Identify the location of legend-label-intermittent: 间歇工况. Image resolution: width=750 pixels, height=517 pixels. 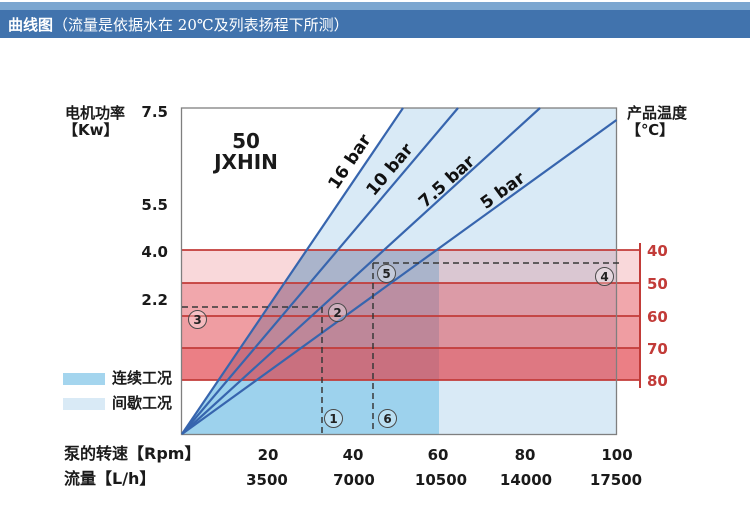
(142, 403).